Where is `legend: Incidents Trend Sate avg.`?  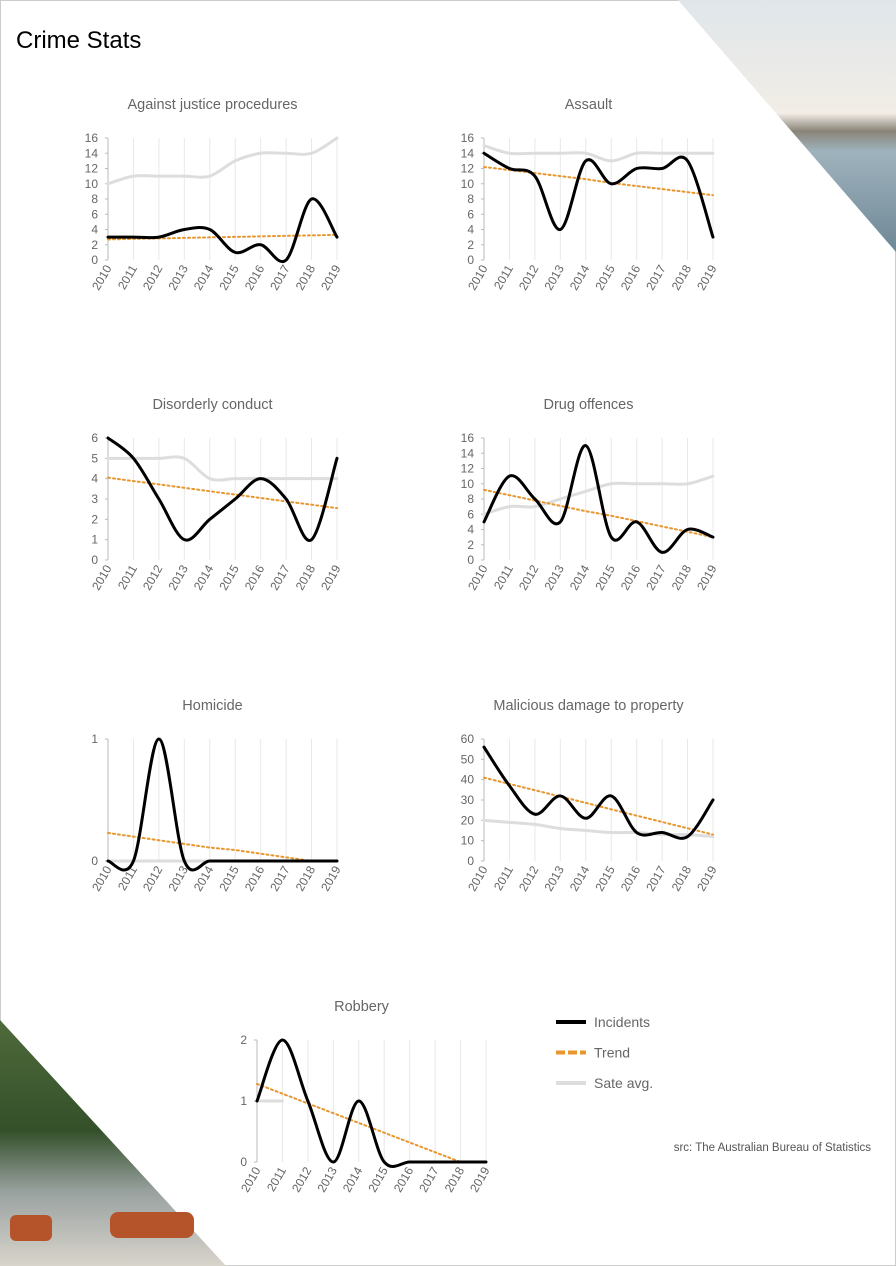
legend: Incidents Trend Sate avg. is located at coordinates (604, 1052).